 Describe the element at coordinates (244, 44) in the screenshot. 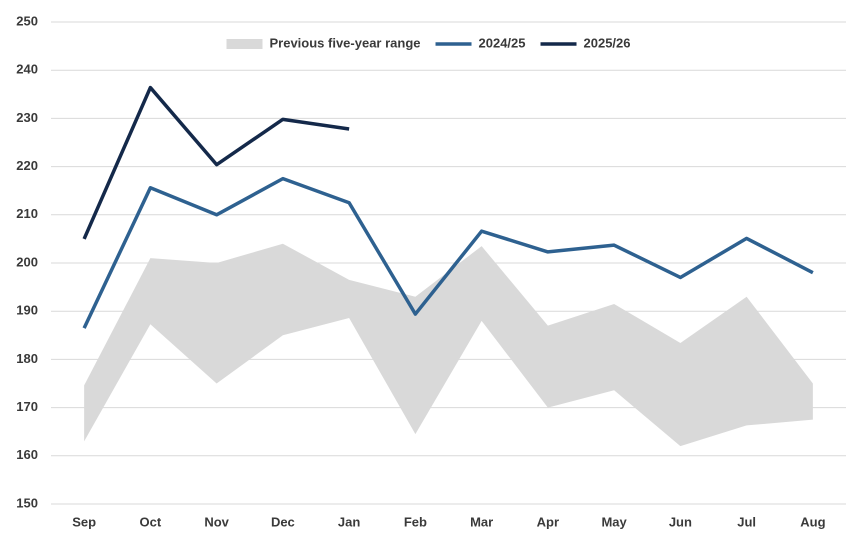

I see `legend-swatch` at that location.